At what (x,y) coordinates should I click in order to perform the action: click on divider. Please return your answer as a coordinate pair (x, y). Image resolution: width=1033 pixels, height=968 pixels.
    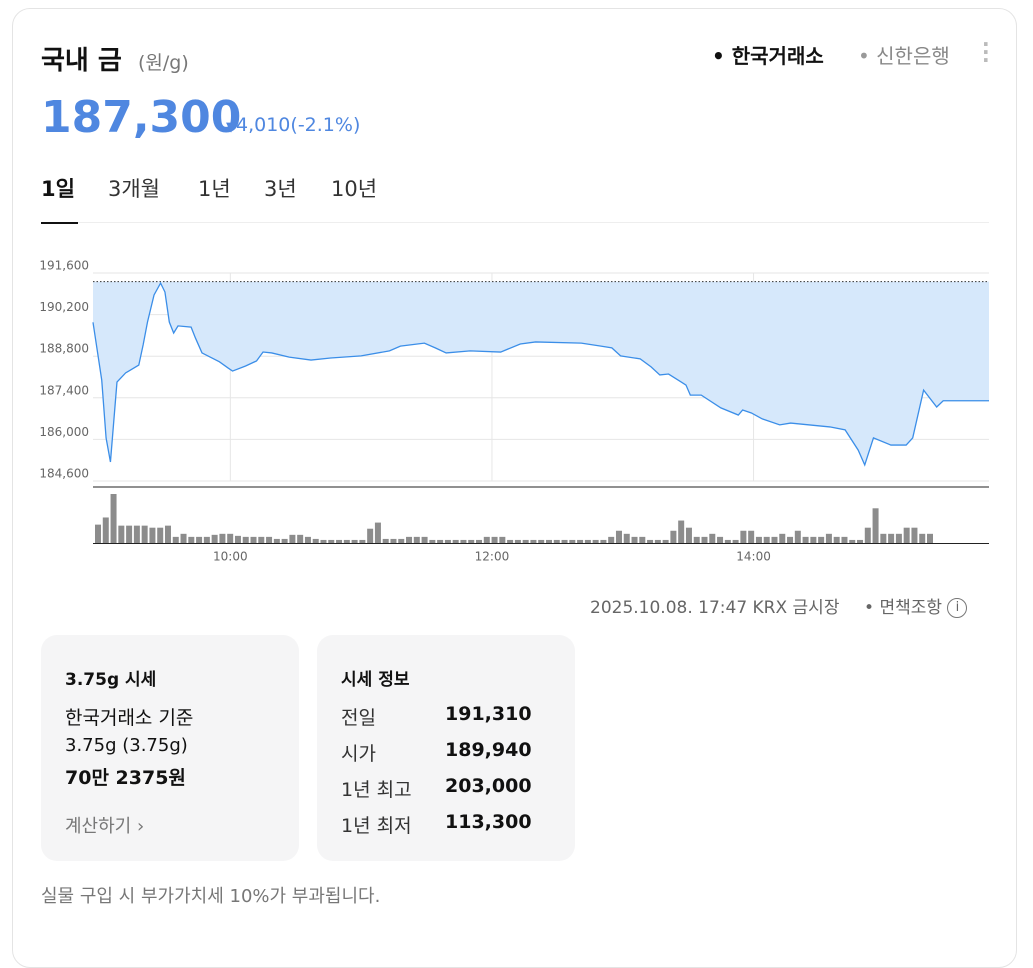
    Looking at the image, I should click on (515, 222).